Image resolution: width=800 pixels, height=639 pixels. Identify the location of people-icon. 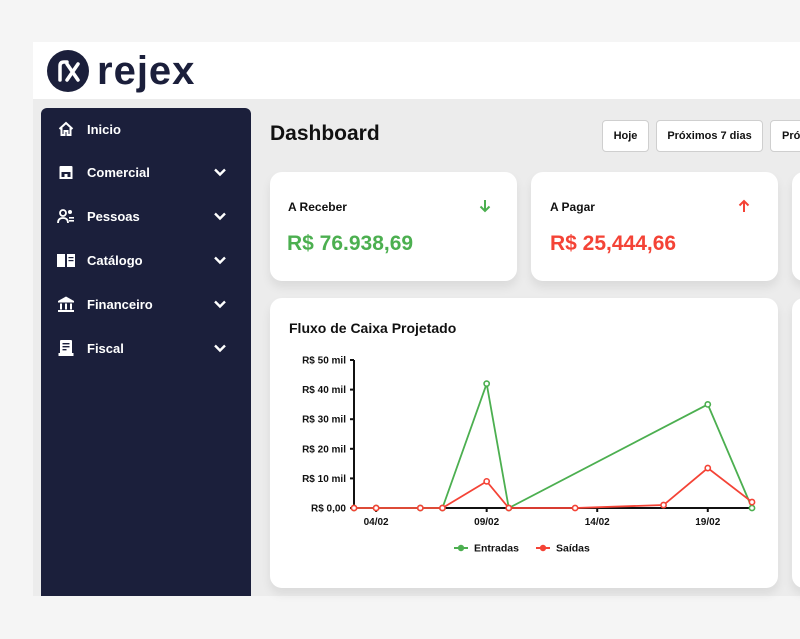
(66, 216).